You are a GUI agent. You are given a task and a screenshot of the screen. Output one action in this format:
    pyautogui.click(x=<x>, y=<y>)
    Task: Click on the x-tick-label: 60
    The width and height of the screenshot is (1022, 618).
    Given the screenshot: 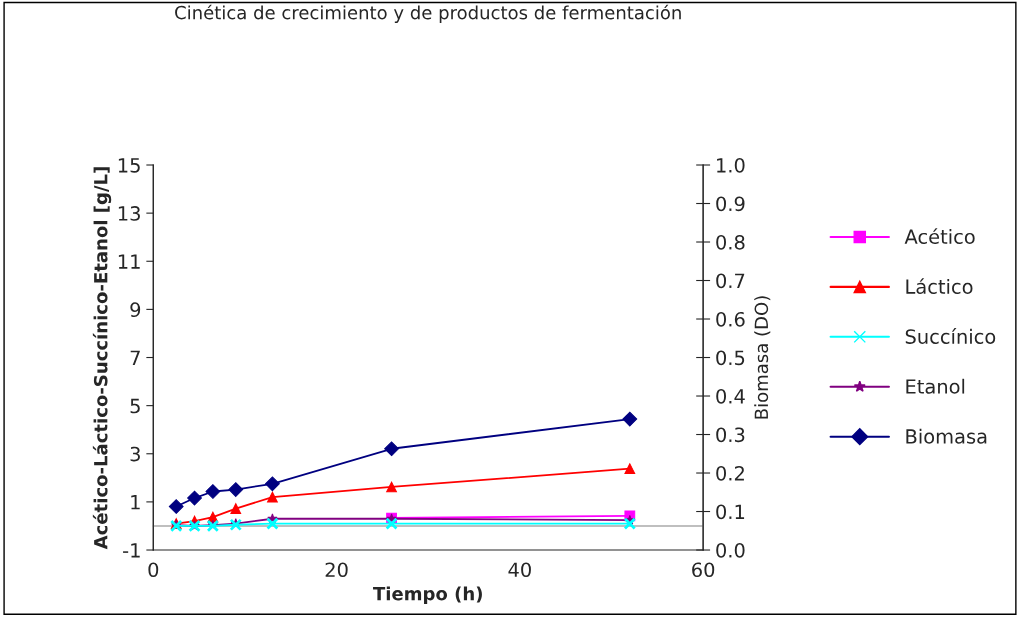 What is the action you would take?
    pyautogui.click(x=703, y=570)
    